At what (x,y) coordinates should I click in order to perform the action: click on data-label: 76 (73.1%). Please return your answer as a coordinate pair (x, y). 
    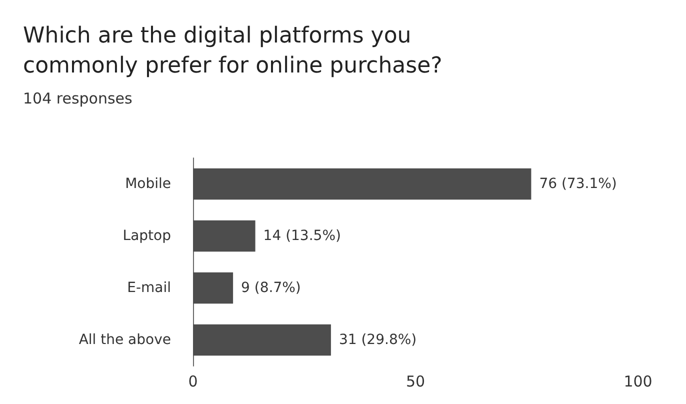
    Looking at the image, I should click on (578, 184).